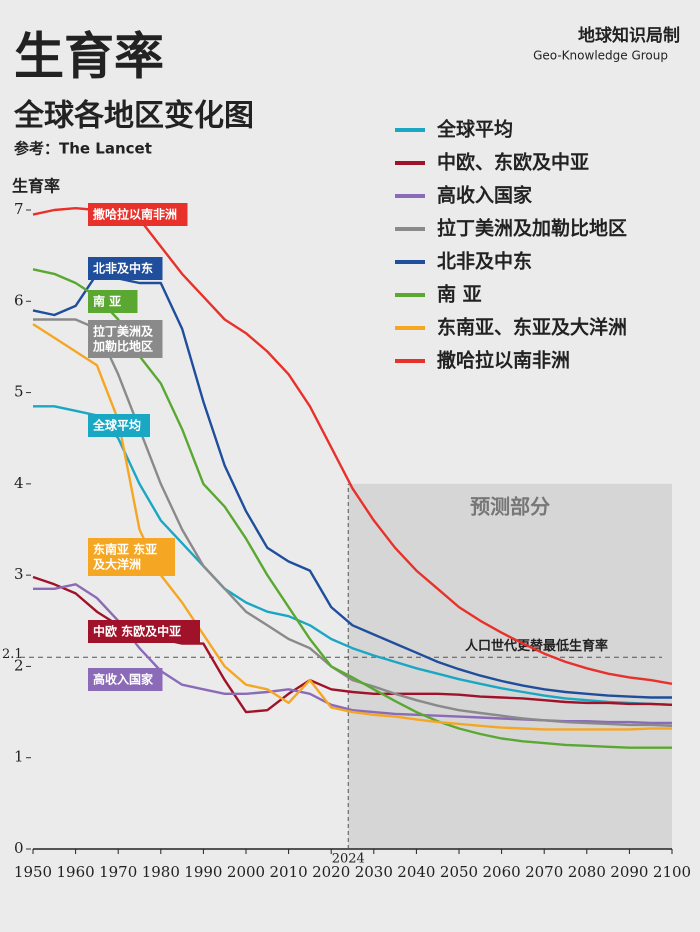 This screenshot has width=700, height=932. Describe the element at coordinates (123, 268) in the screenshot. I see `series-tag: 北非及中东` at that location.